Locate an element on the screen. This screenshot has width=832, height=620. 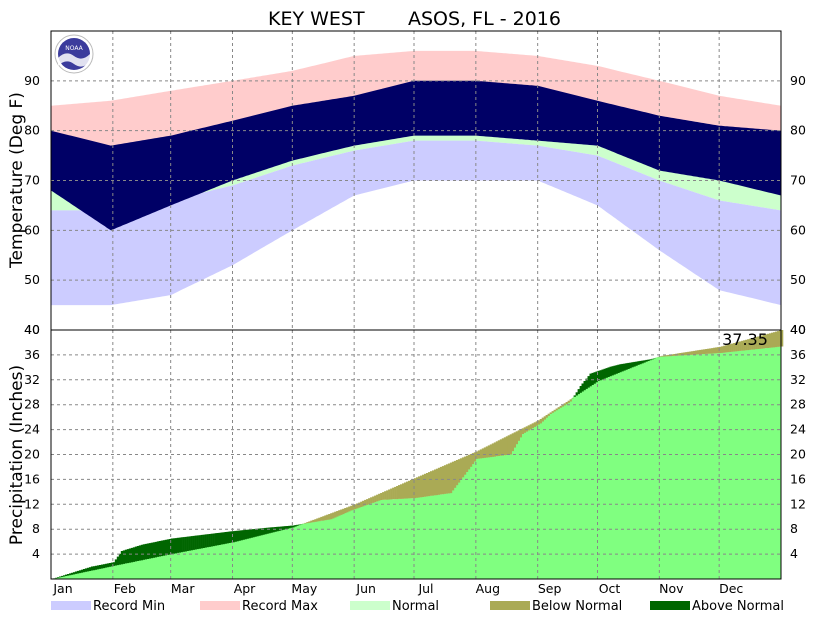
temperature-axis-title: Temperature (Deg F) is located at coordinates (17, 180).